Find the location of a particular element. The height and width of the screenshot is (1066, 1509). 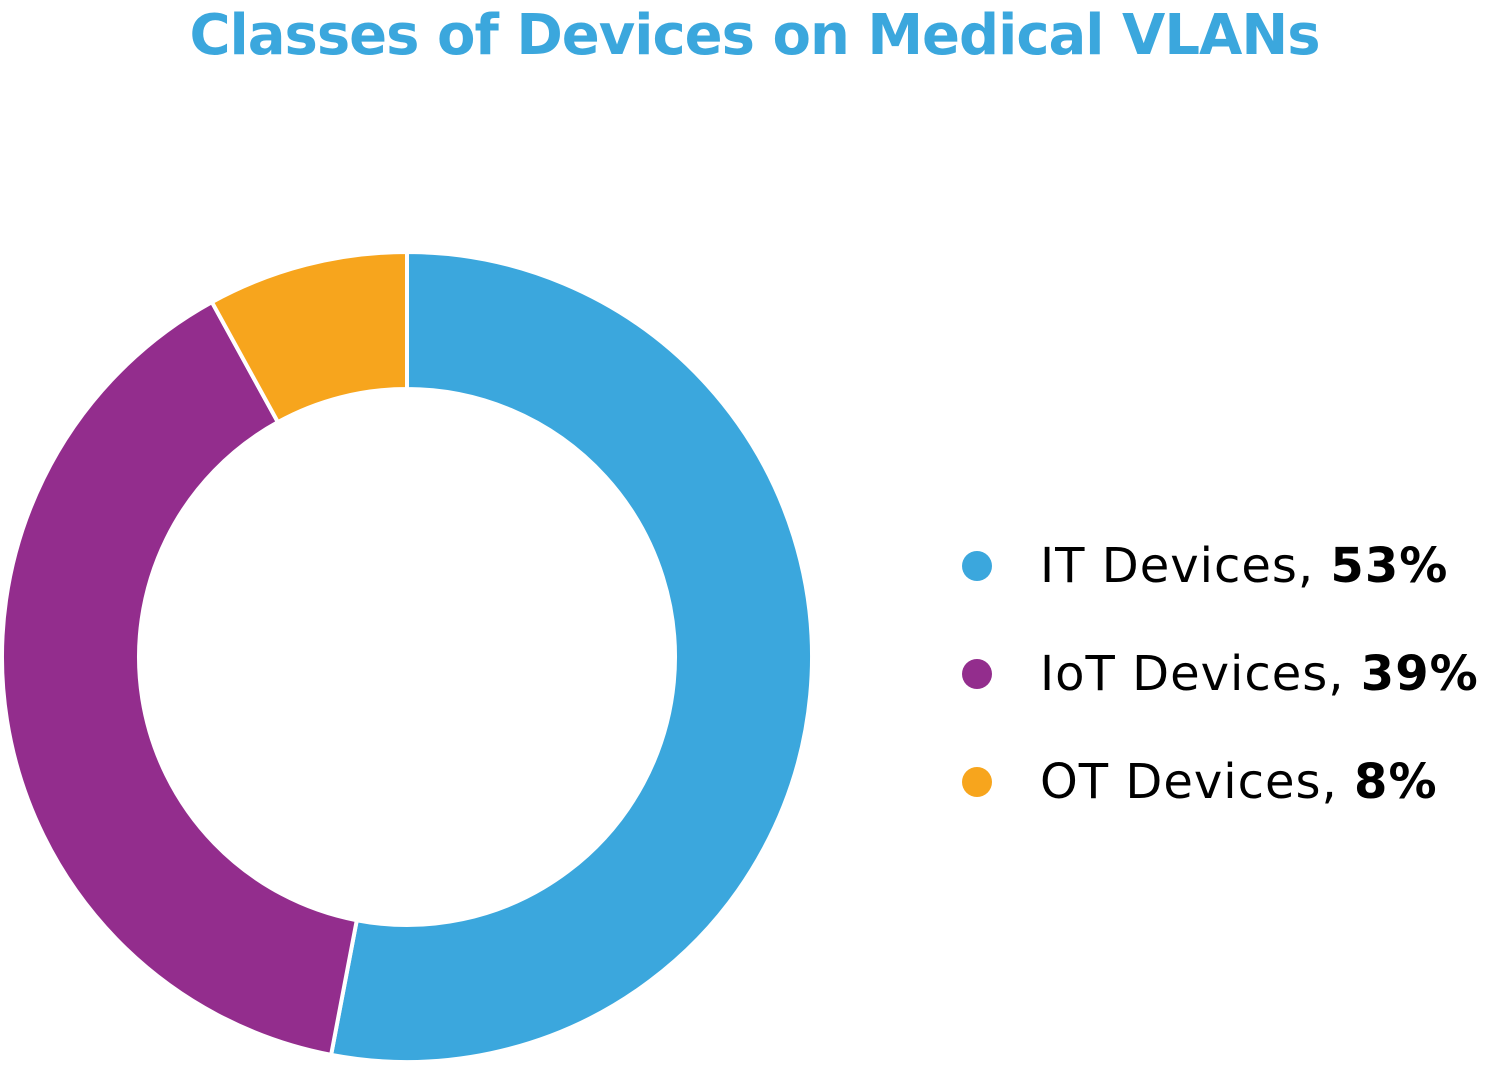

legend-item-it-devices: IT Devices, 53% is located at coordinates (1235, 566).